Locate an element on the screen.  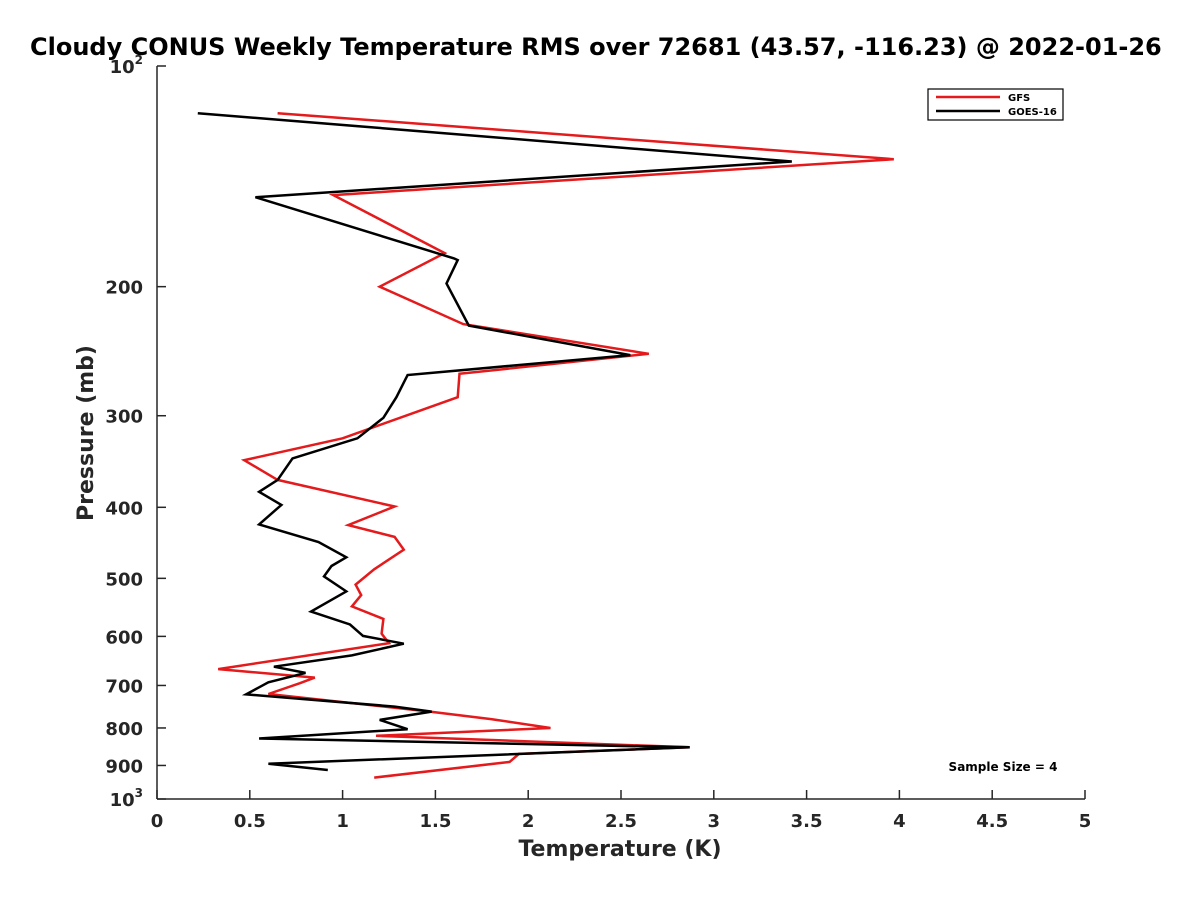
x-tick-label: 4 is located at coordinates (899, 821).